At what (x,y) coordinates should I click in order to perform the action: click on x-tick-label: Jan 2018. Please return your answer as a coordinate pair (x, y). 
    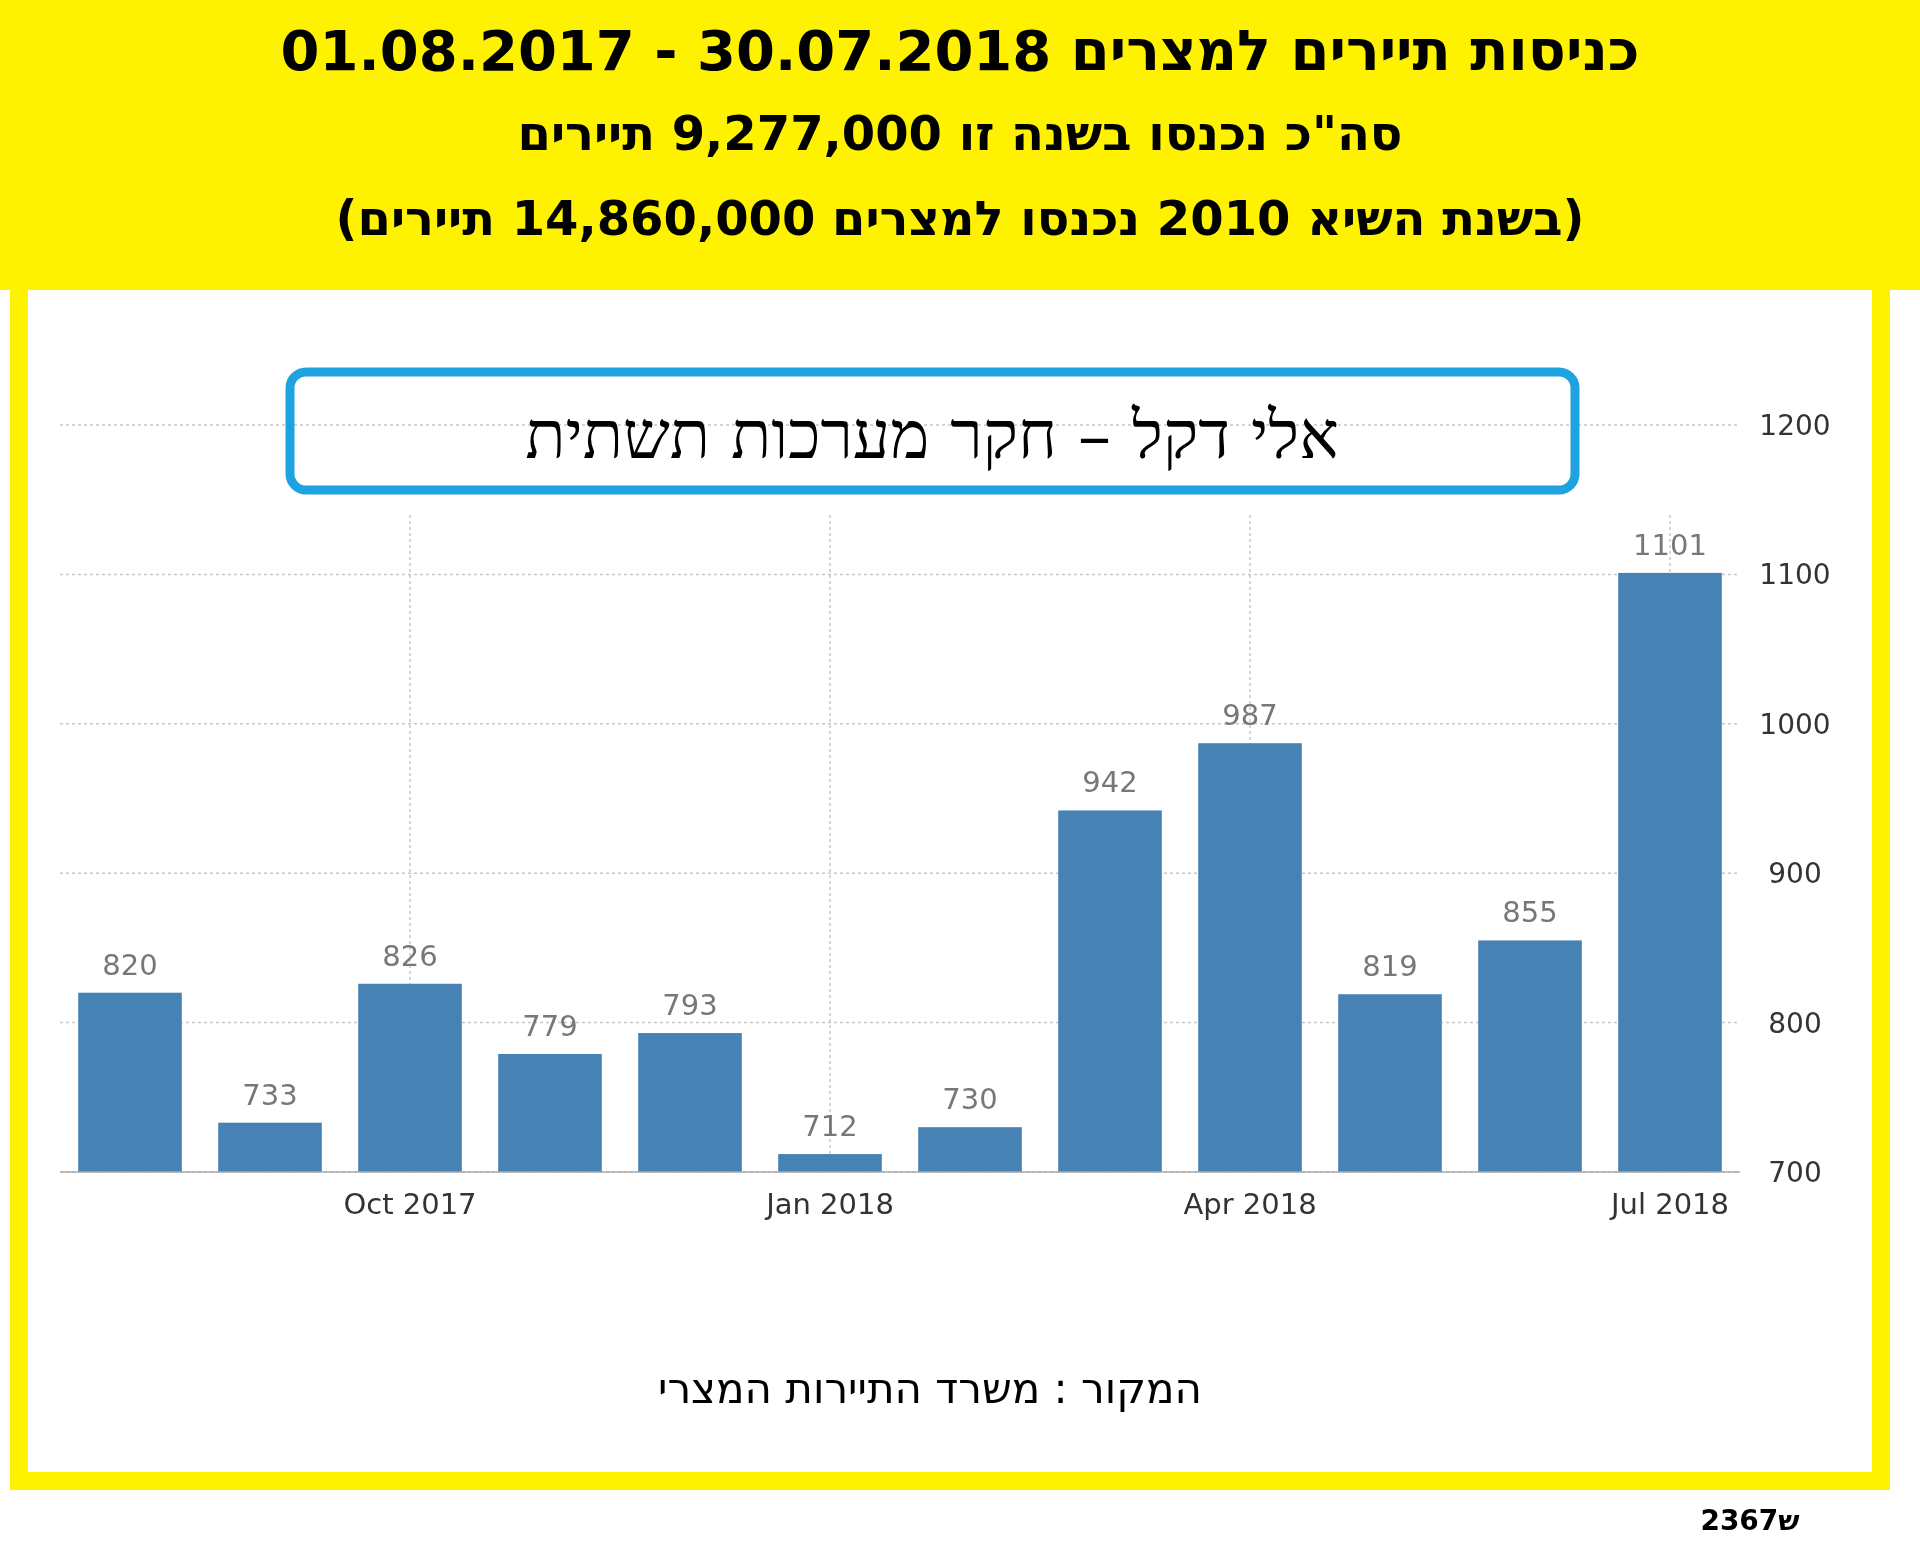
    Looking at the image, I should click on (829, 1204).